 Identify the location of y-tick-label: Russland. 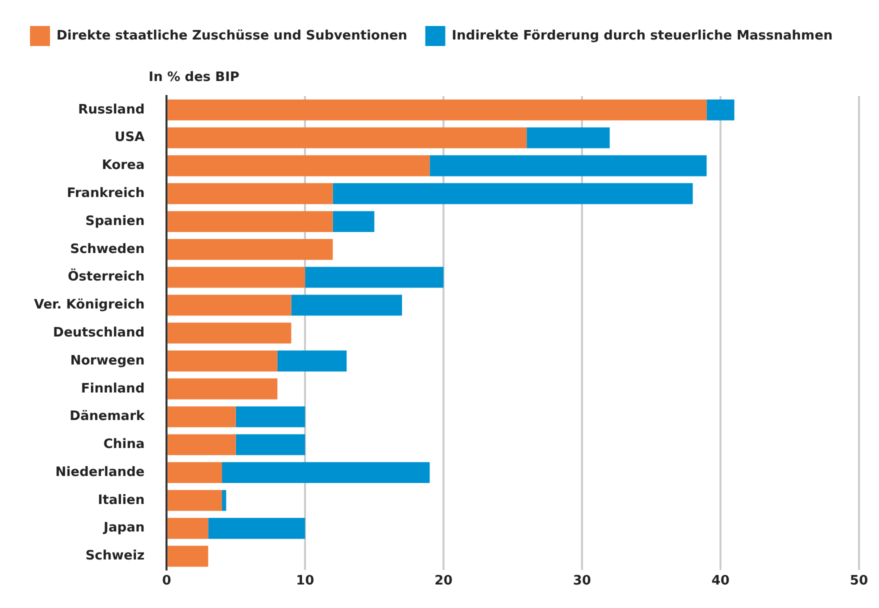
(111, 110).